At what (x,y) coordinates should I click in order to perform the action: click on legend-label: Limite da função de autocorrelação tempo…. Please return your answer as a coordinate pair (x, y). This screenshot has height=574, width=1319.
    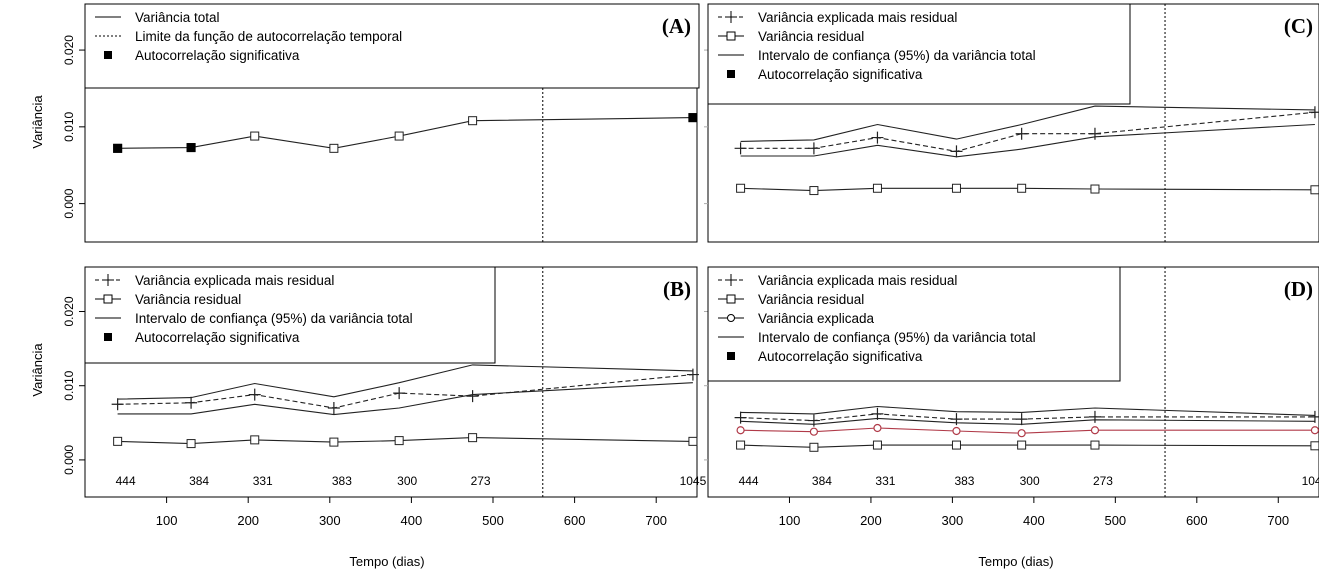
    Looking at the image, I should click on (268, 36).